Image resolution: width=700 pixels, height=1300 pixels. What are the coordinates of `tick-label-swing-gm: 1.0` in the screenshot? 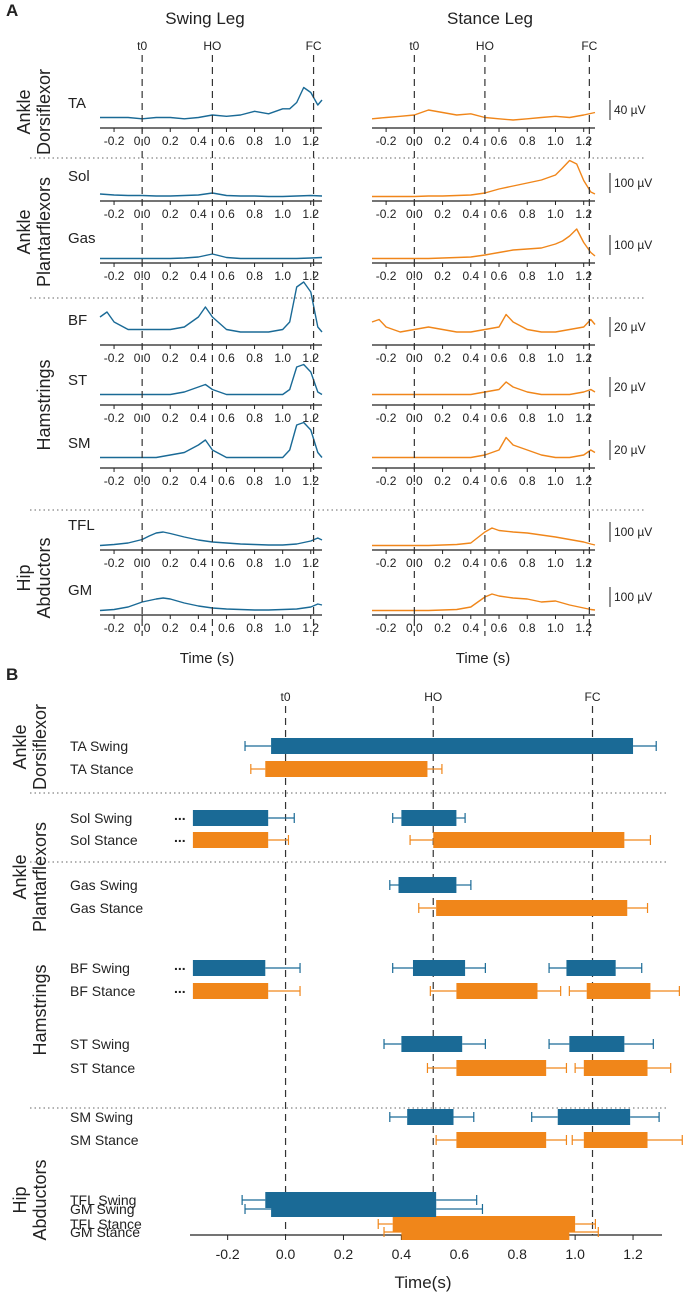 It's located at (282, 628).